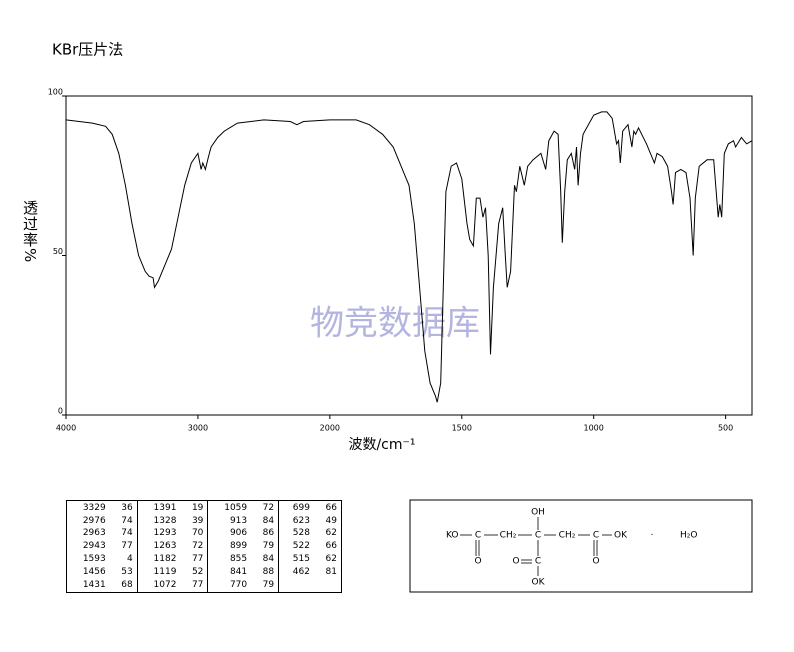 The image size is (794, 652). I want to click on peak-wavenumber: 699, so click(301, 507).